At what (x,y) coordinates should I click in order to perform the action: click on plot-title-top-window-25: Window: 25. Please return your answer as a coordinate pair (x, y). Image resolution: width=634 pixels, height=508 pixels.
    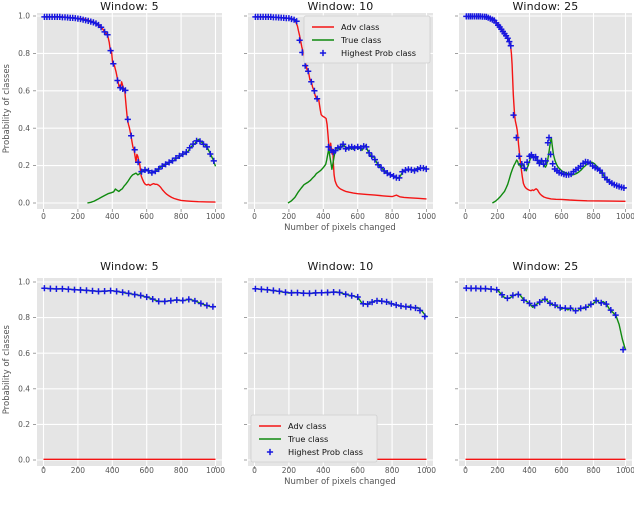
    Looking at the image, I should click on (545, 6).